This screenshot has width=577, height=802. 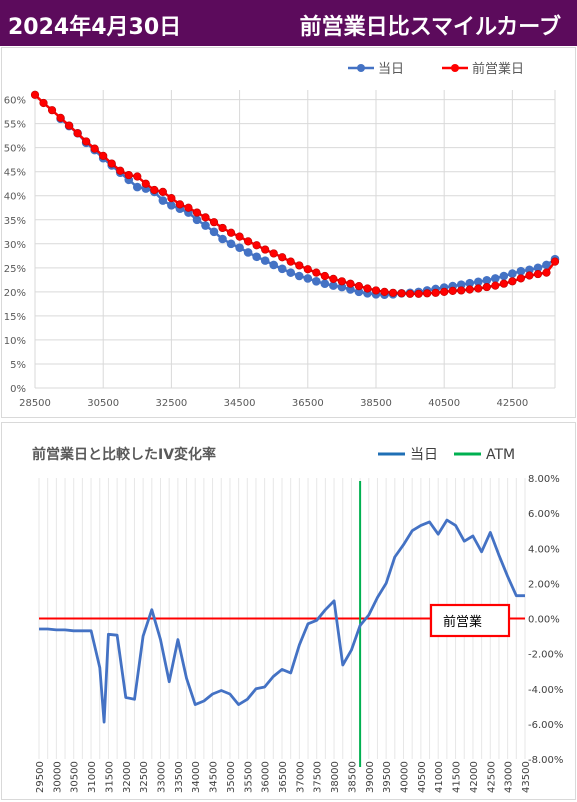 What do you see at coordinates (15, 125) in the screenshot?
I see `y-tick-label: 55%` at bounding box center [15, 125].